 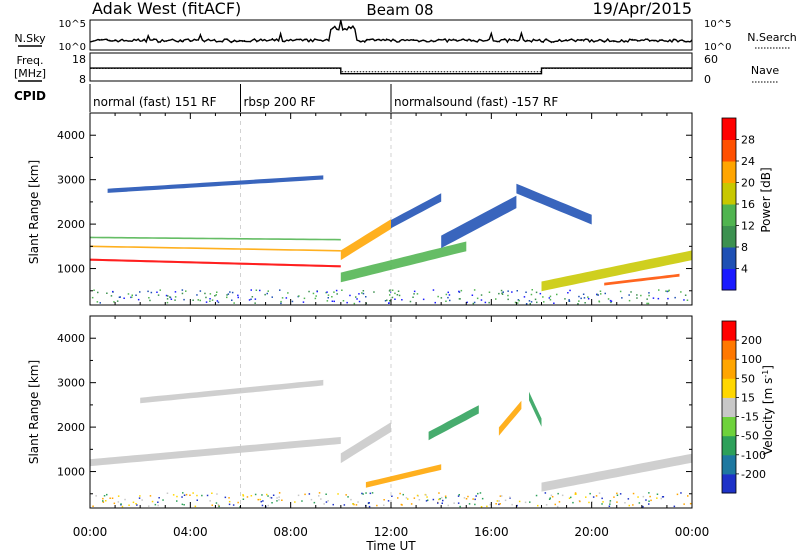 I want to click on velocity-colorbar-label-text: Velocity [m s, so click(x=768, y=416).